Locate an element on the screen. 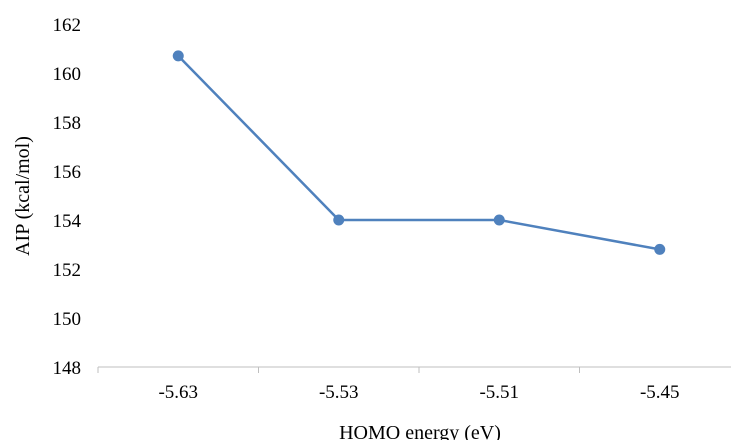  x-tick-label: -5.45 is located at coordinates (660, 392).